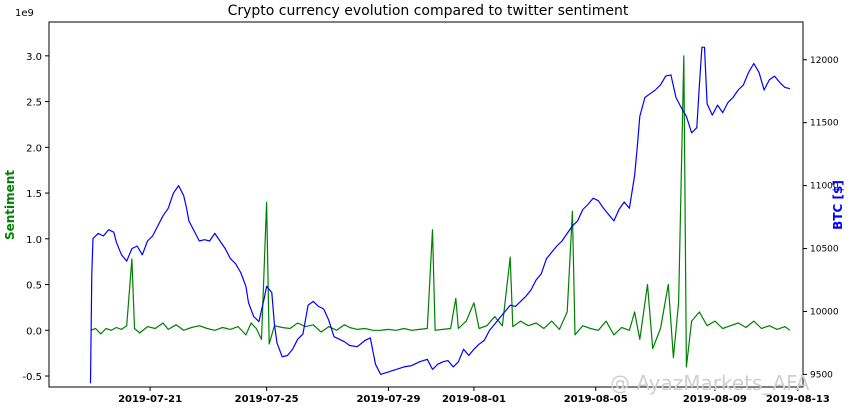 This screenshot has width=850, height=408. Describe the element at coordinates (596, 399) in the screenshot. I see `x-tick-label: 2019-08-05` at that location.